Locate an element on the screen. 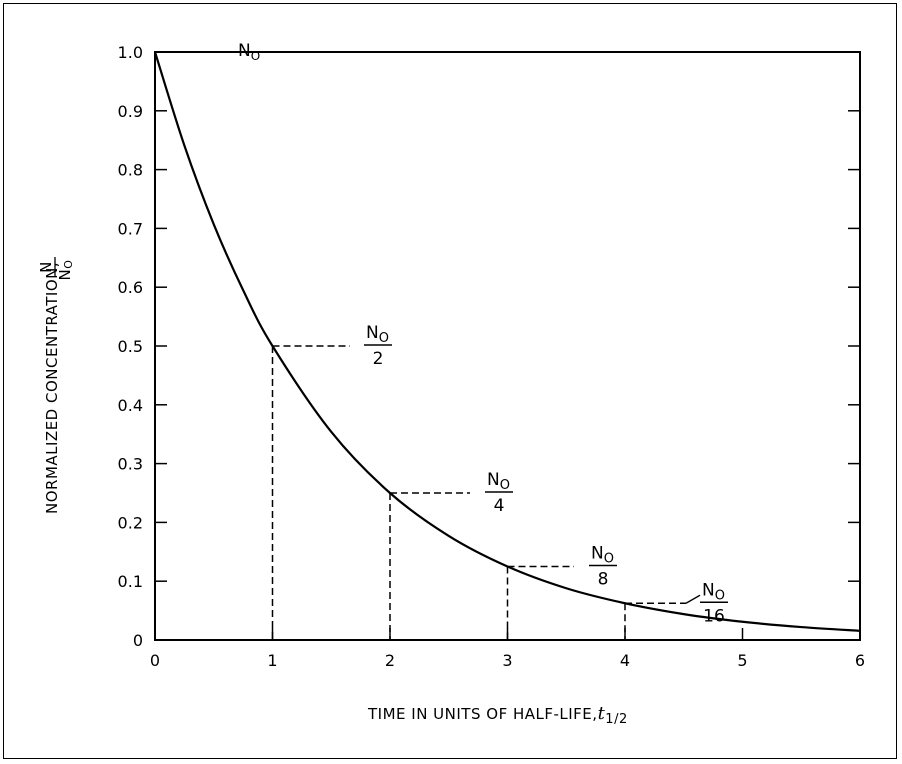 This screenshot has height=764, width=902. annotation-n0-subscript: O is located at coordinates (255, 56).